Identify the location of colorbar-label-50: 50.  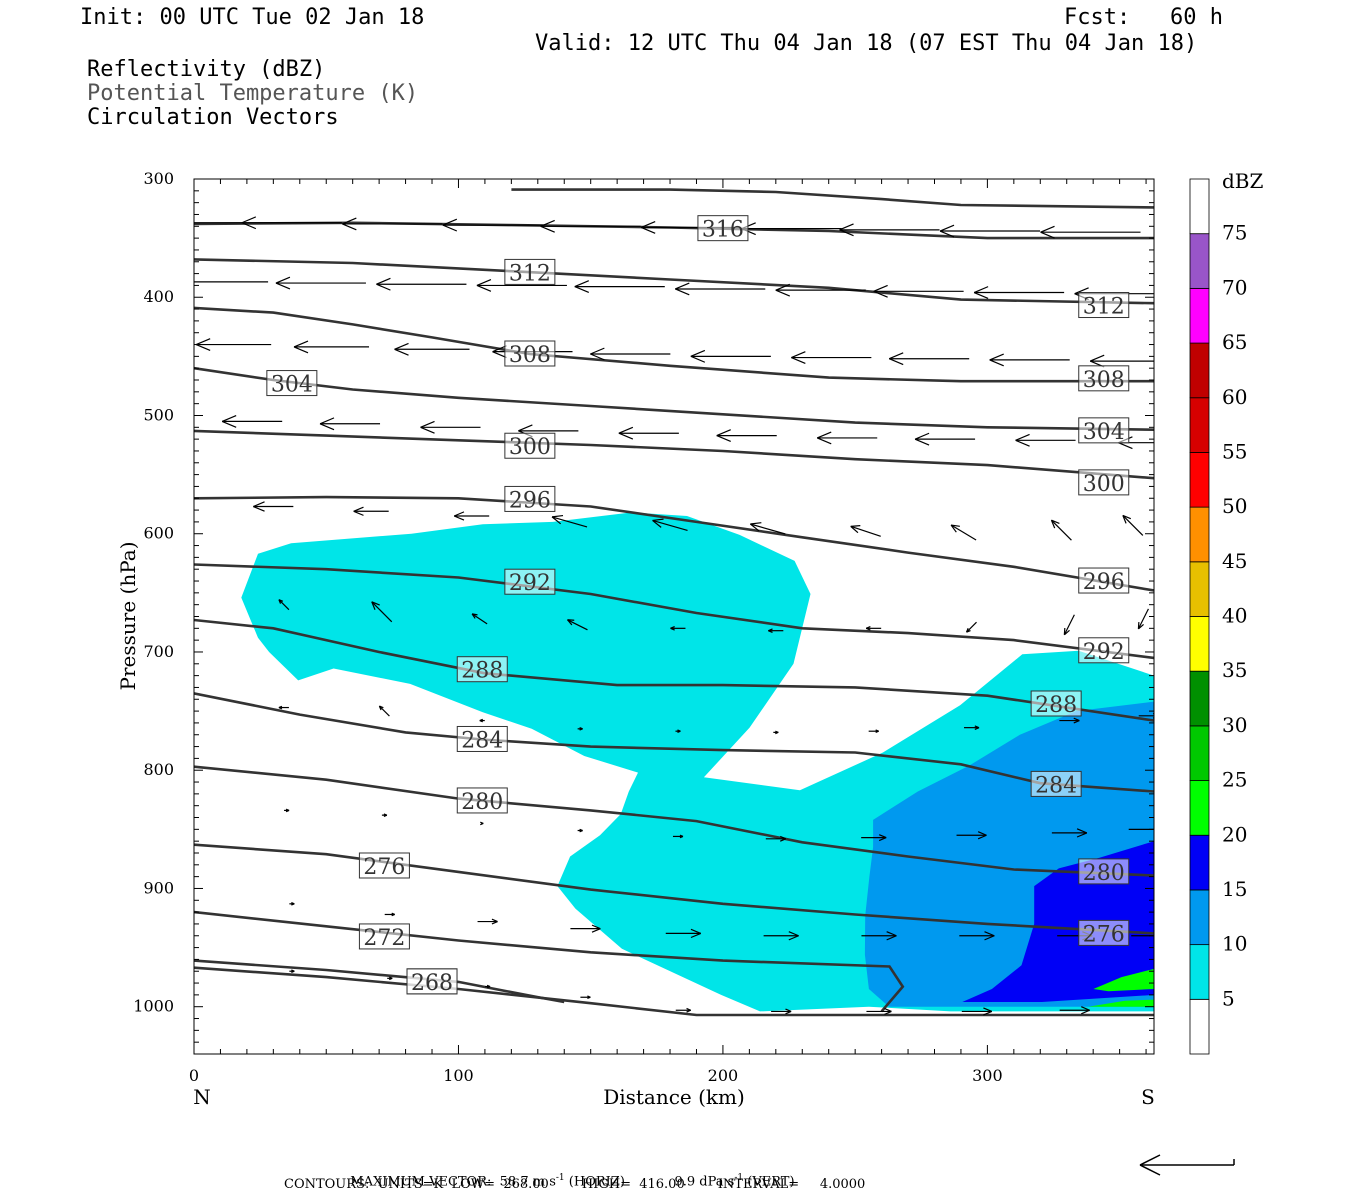
(1234, 506).